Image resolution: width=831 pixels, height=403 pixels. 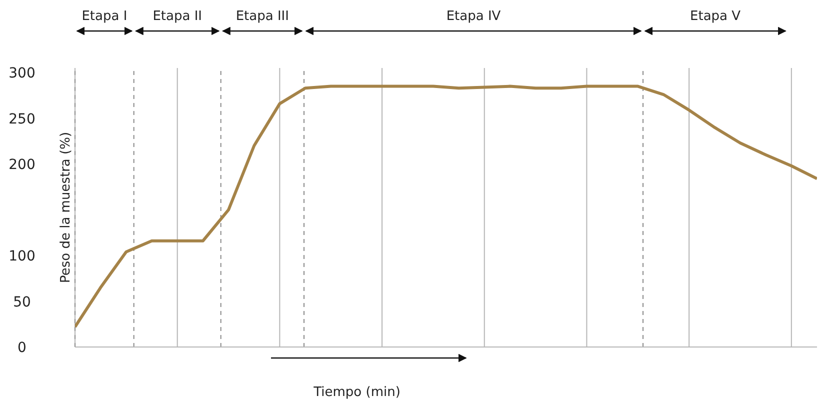 I want to click on y-axis-title: Peso de la muestra (%), so click(x=66, y=208).